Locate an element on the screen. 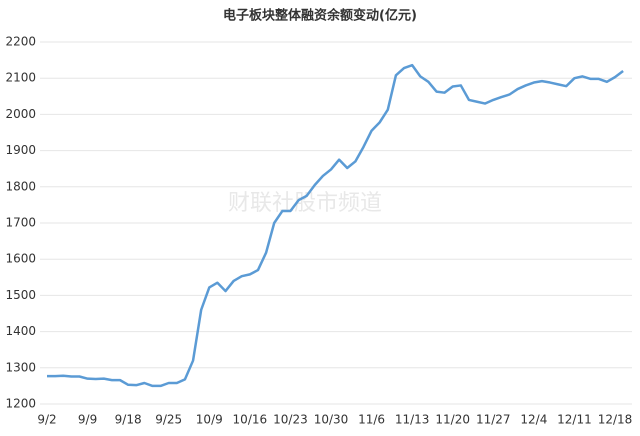 This screenshot has width=640, height=436. y-tick-label: 1300 is located at coordinates (20, 367).